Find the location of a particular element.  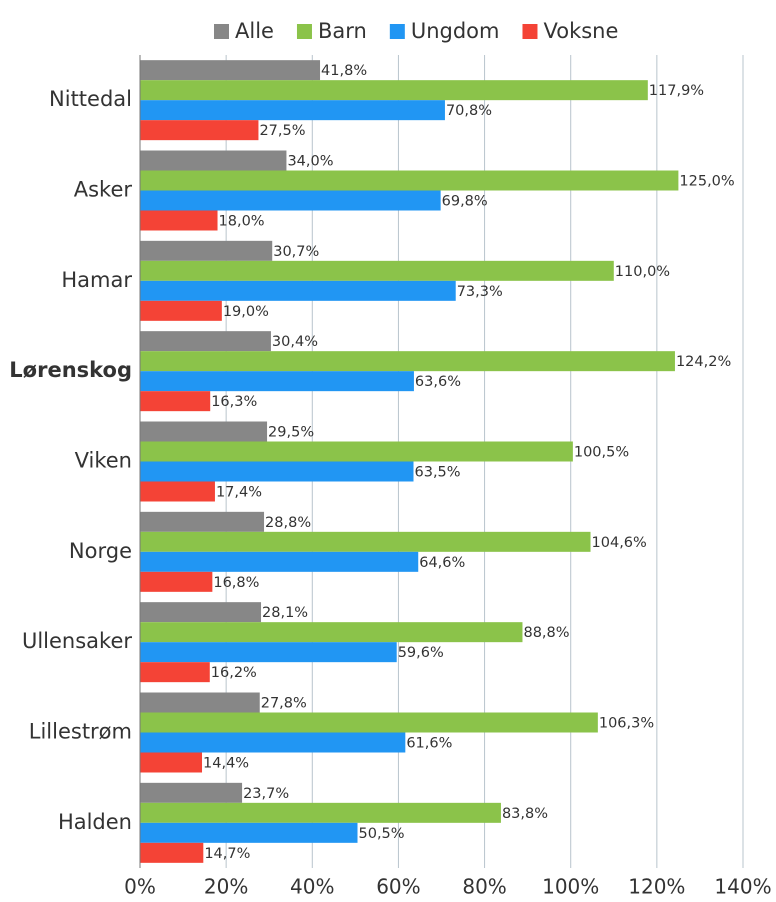

data-label: 100,5% is located at coordinates (601, 453).